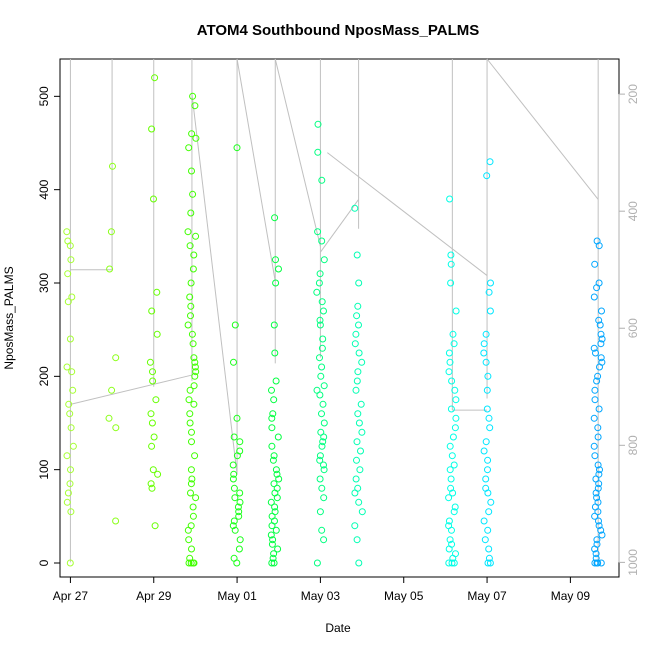 The width and height of the screenshot is (650, 650). What do you see at coordinates (633, 328) in the screenshot?
I see `y2-tick-label: 600` at bounding box center [633, 328].